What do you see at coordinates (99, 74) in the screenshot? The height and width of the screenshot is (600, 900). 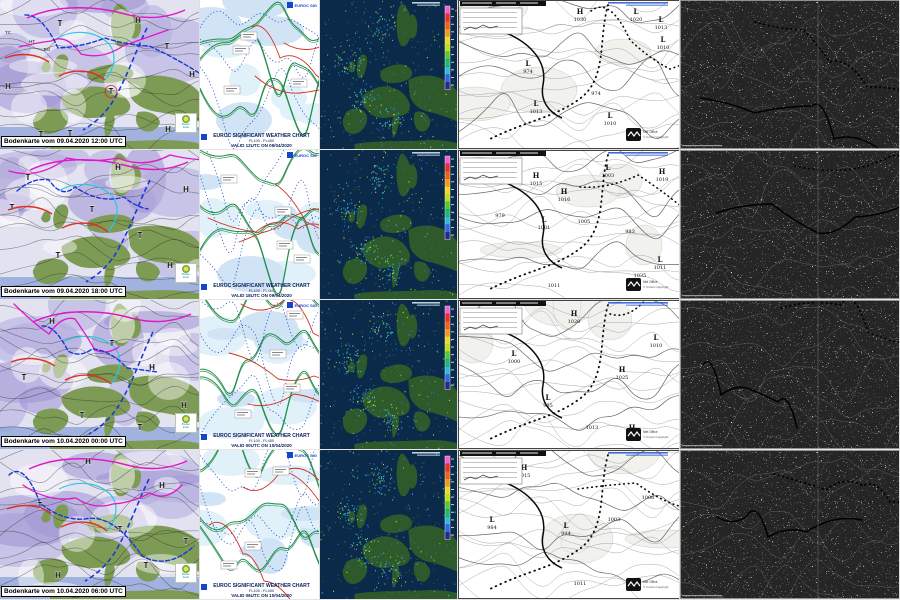 I see `bodenkarte-graphics: THTHTTTHHHTCHTEG` at bounding box center [99, 74].